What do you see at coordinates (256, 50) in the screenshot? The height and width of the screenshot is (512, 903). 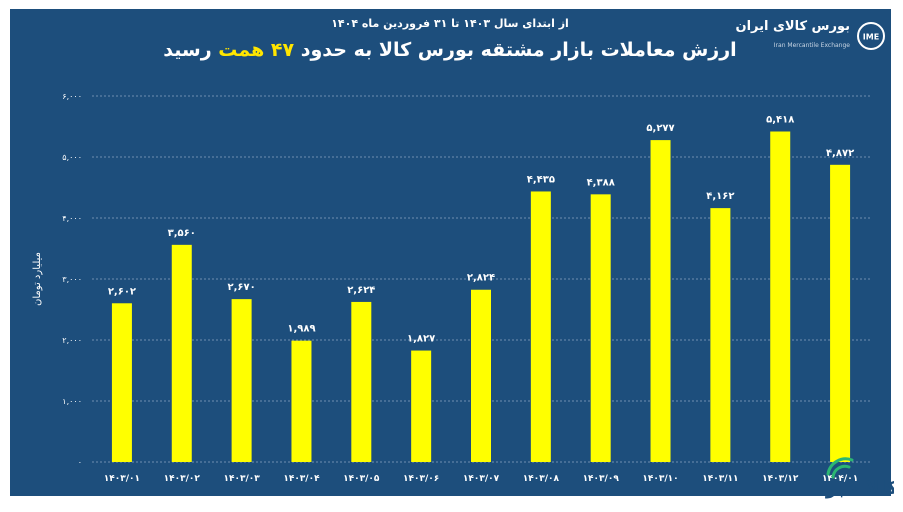 I see `title-highlight: ۴۷ همت` at bounding box center [256, 50].